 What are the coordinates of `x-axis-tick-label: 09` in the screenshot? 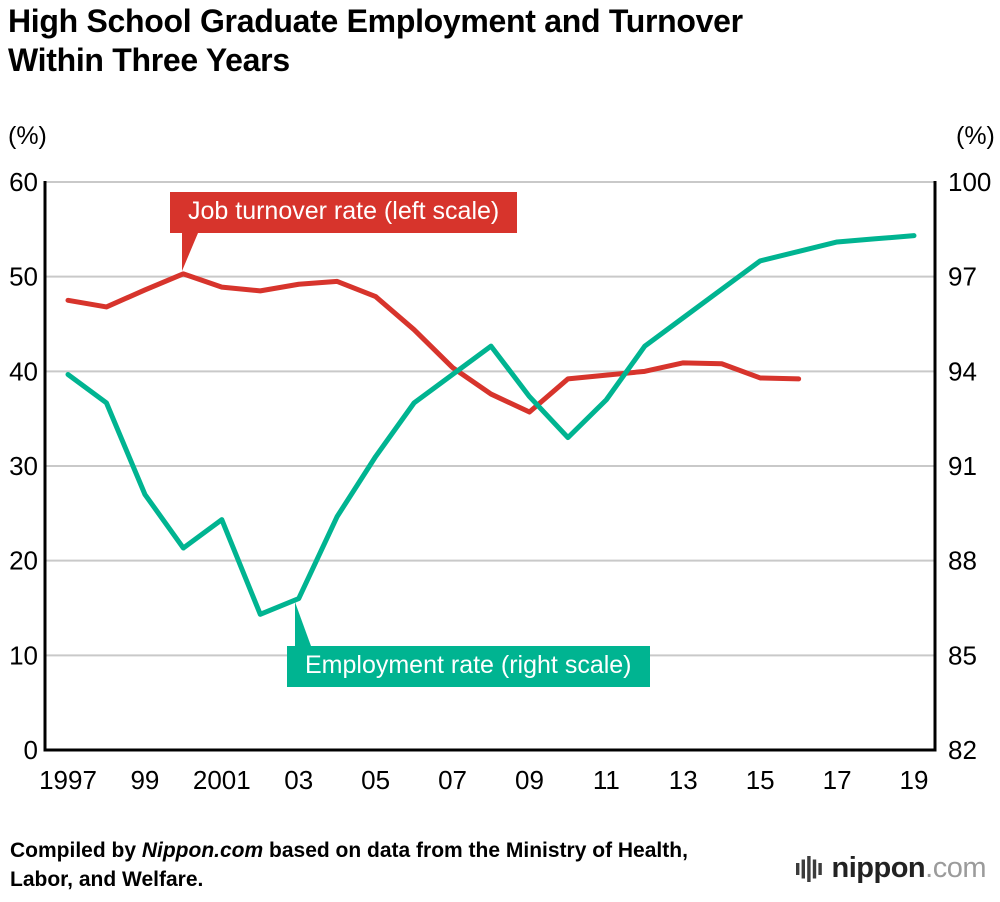 It's located at (529, 780).